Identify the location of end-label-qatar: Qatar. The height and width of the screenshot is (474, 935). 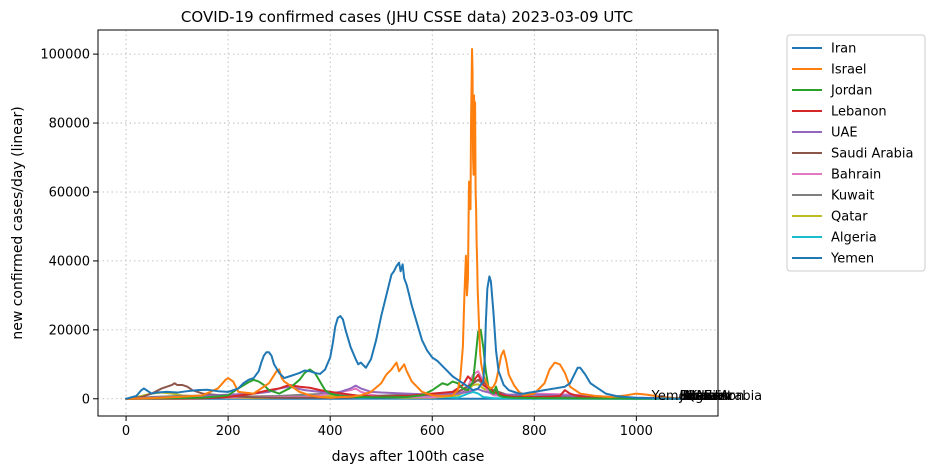
(704, 396).